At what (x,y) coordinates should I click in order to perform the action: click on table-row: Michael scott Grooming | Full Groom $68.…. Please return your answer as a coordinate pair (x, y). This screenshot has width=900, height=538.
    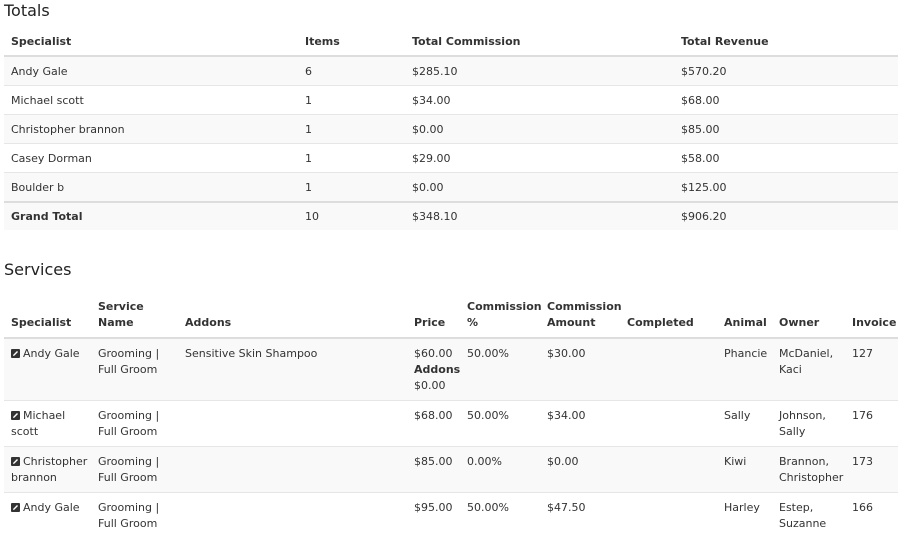
    Looking at the image, I should click on (451, 424).